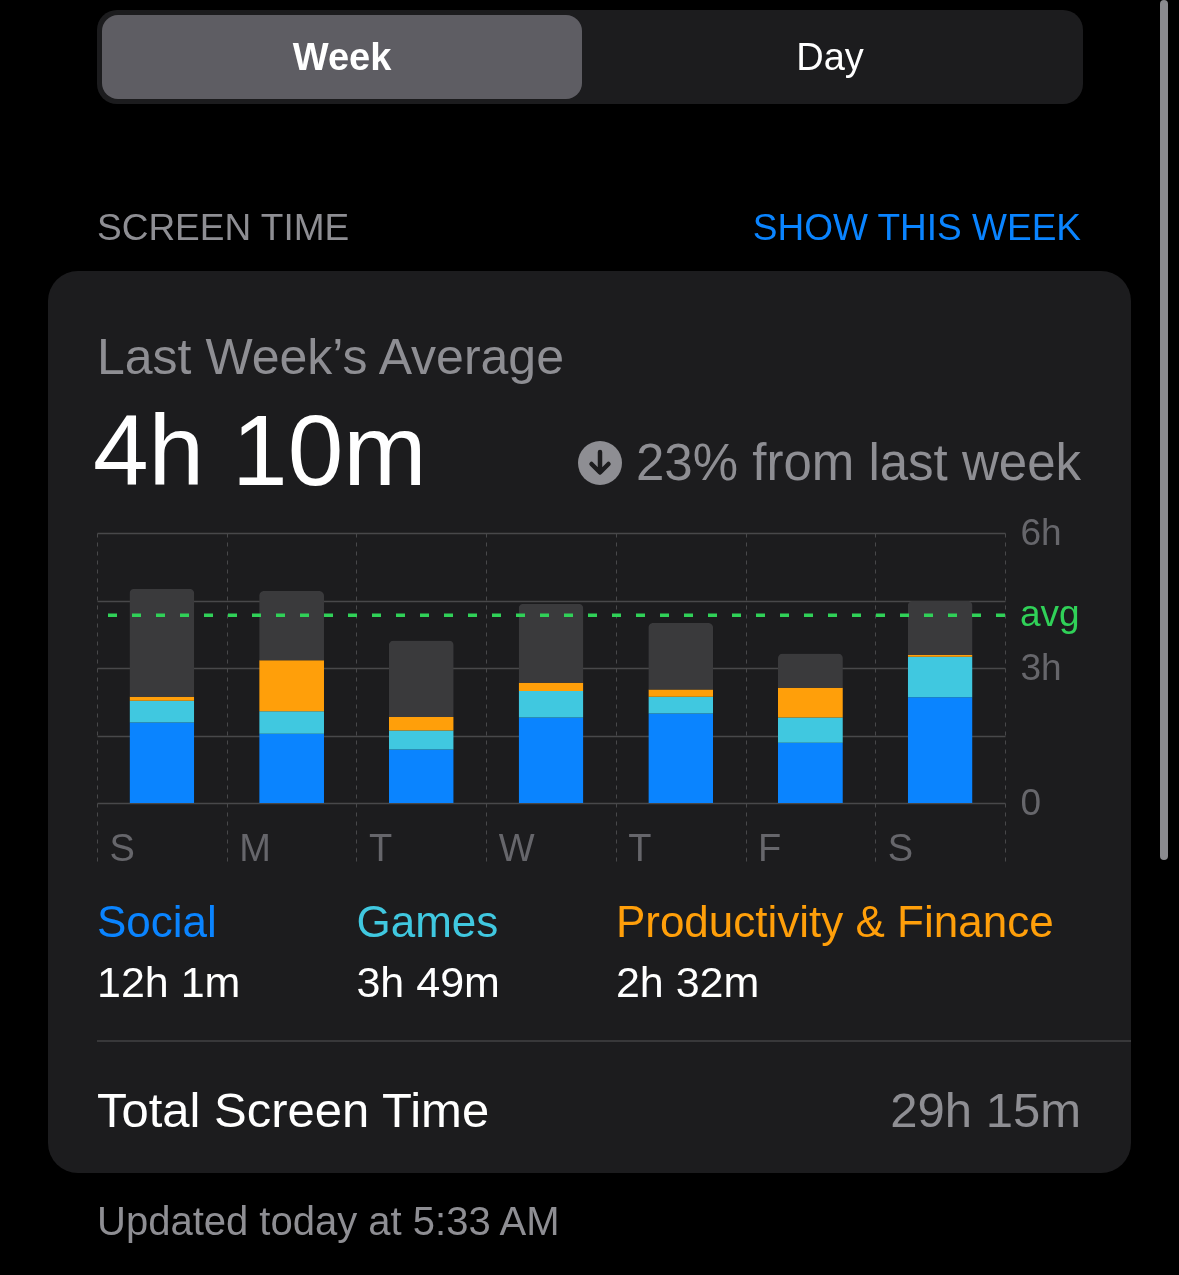  I want to click on segmented-control: Week Day, so click(590, 57).